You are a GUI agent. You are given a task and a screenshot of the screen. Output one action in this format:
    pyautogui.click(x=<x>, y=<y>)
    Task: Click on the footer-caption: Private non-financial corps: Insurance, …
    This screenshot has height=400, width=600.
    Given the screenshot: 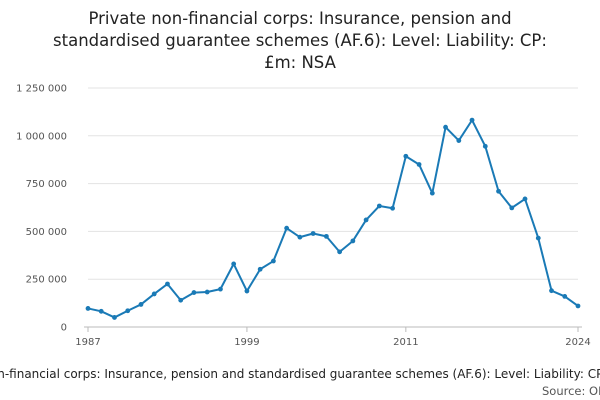 What is the action you would take?
    pyautogui.click(x=300, y=374)
    